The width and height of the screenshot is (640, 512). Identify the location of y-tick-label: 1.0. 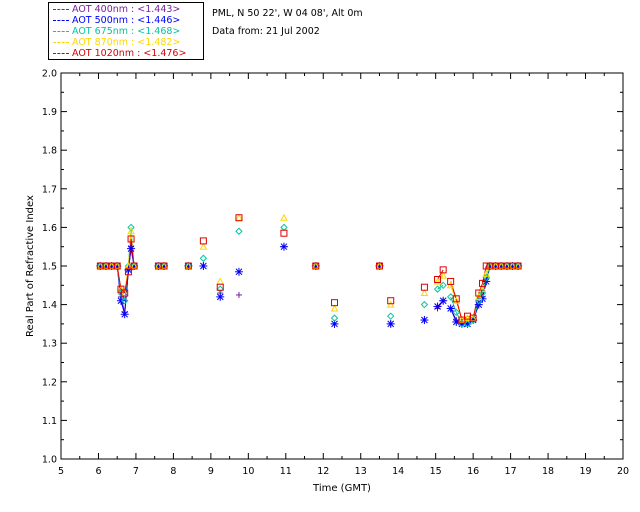
(49, 460).